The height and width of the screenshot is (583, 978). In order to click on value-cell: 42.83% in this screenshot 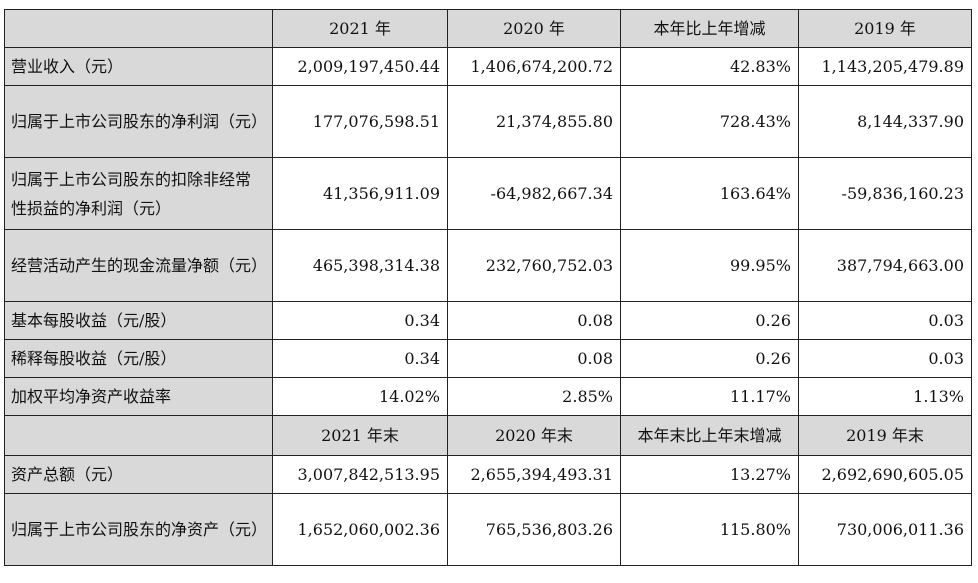, I will do `click(709, 66)`.